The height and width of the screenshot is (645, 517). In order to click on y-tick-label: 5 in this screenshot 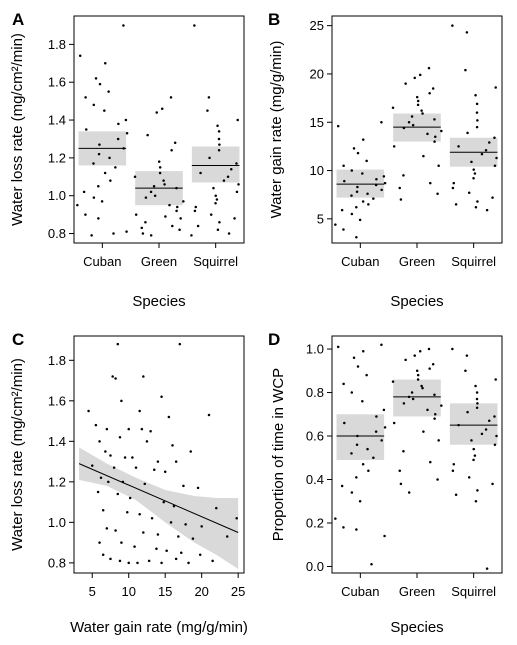, I will do `click(320, 218)`.